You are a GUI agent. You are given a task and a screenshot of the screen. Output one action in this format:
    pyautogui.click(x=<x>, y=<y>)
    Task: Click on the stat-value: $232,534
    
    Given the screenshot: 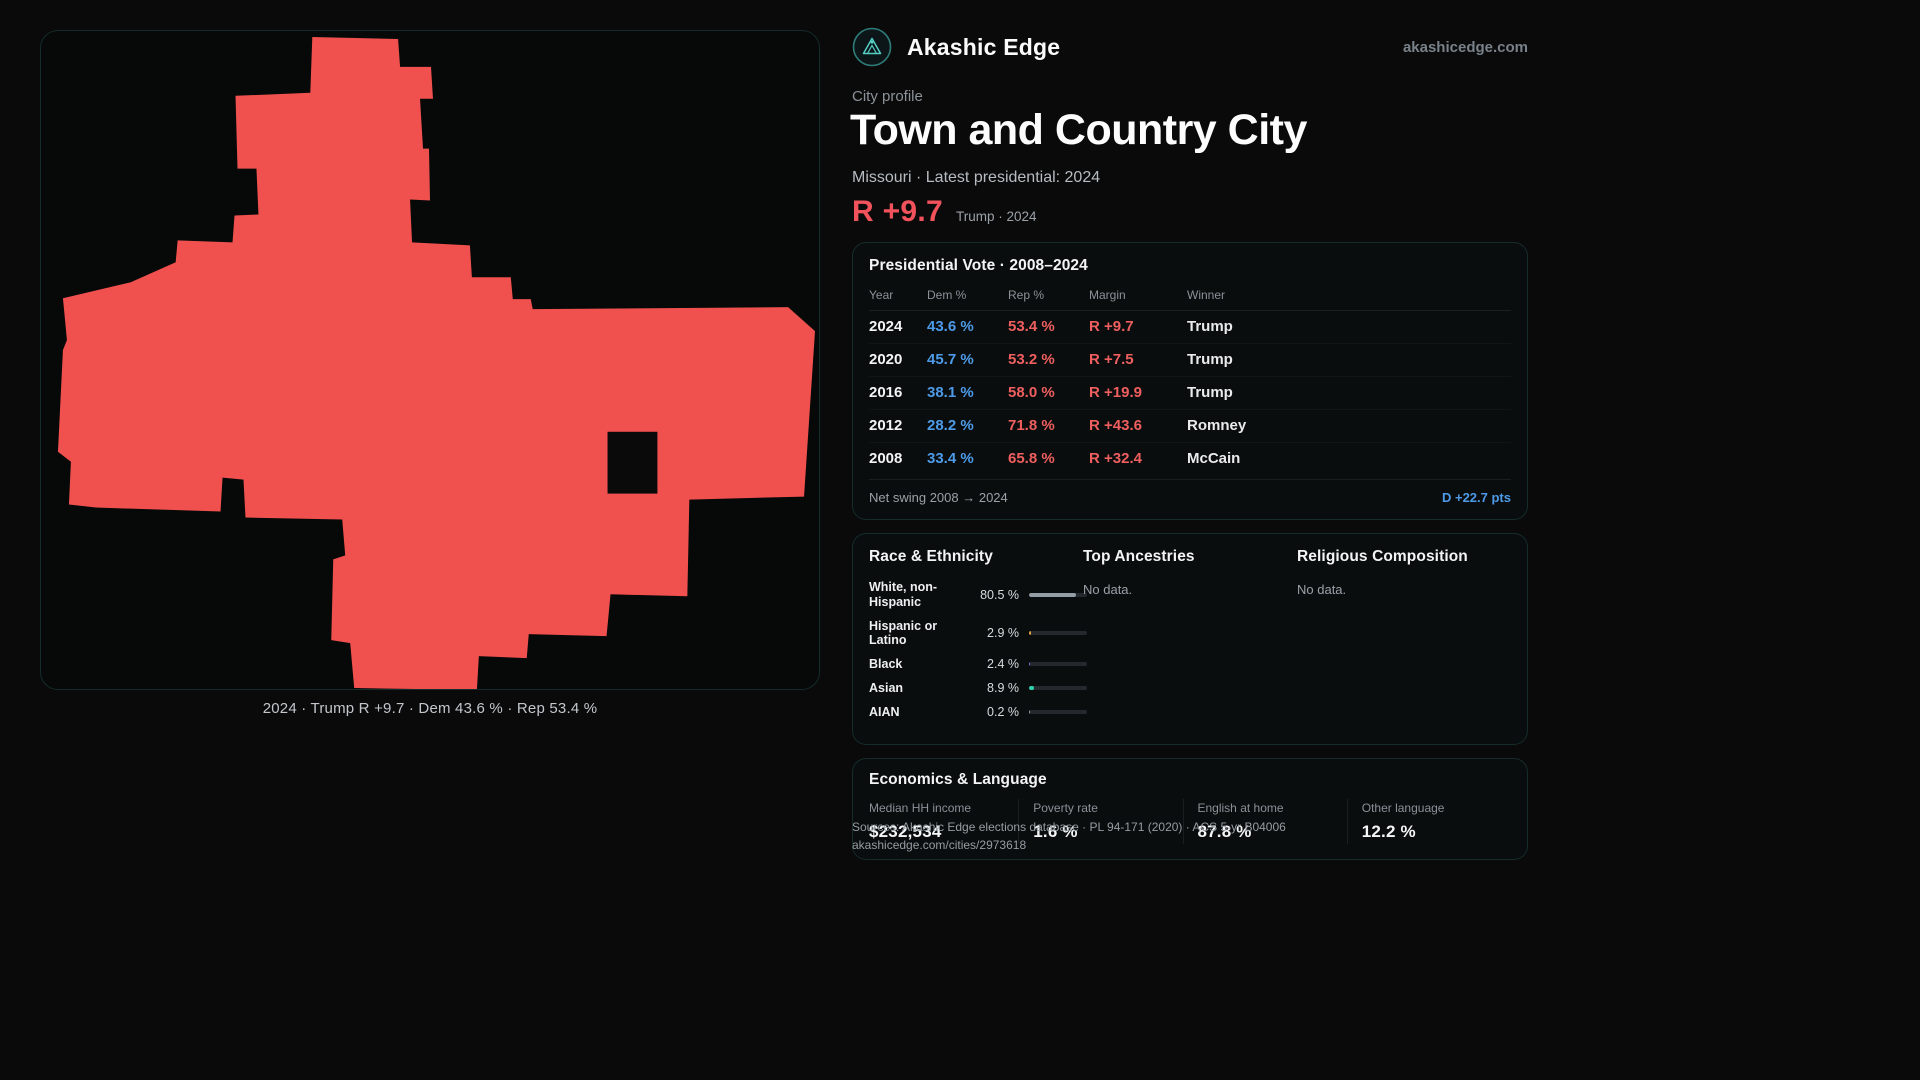 What is the action you would take?
    pyautogui.click(x=905, y=831)
    